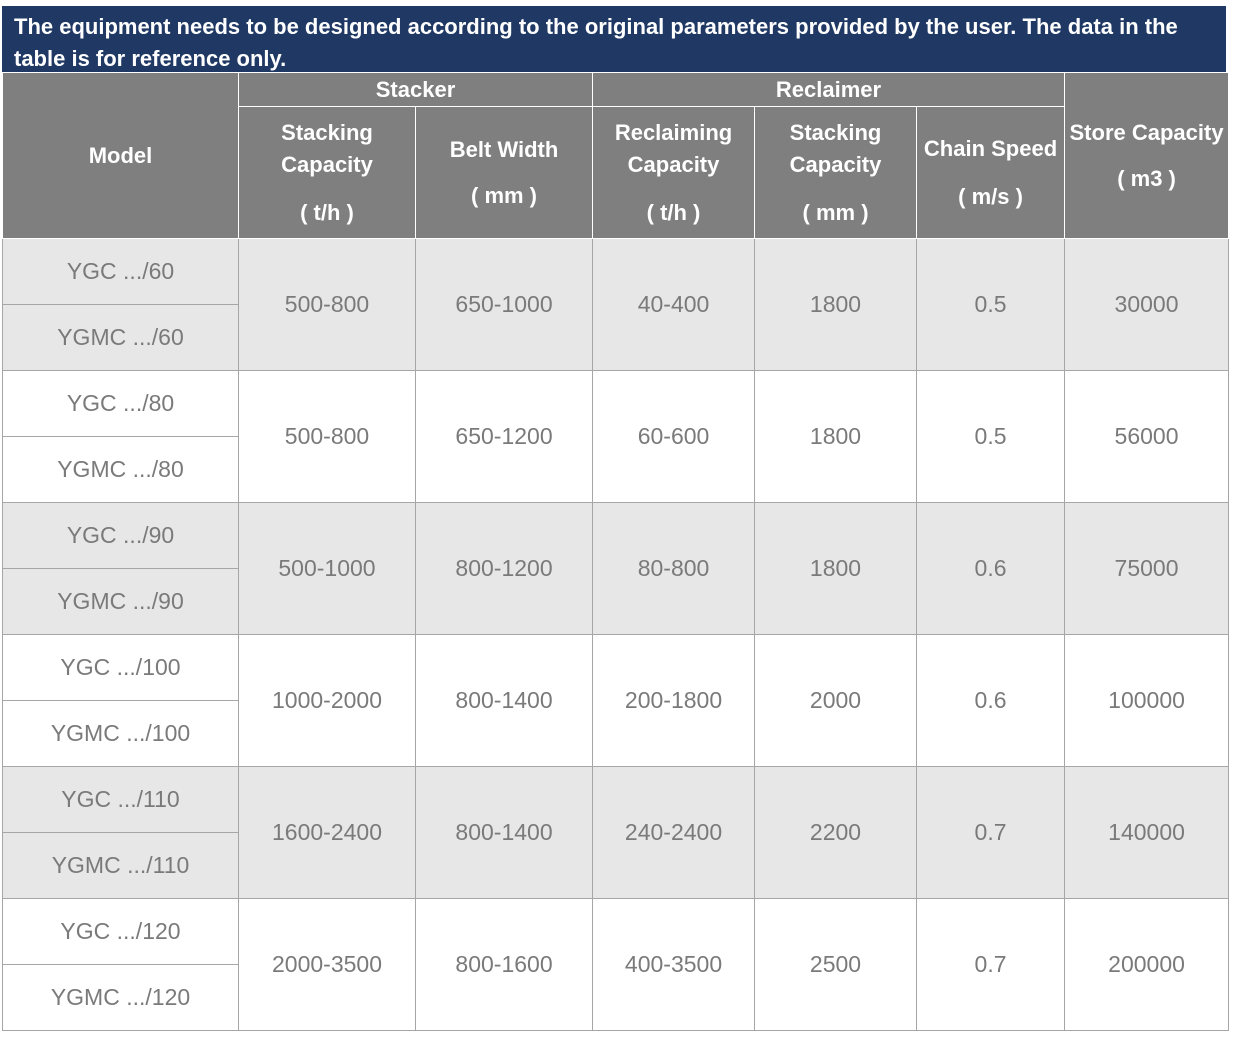 The image size is (1235, 1039). Describe the element at coordinates (504, 964) in the screenshot. I see `belt-width-cell: 800-1600` at that location.